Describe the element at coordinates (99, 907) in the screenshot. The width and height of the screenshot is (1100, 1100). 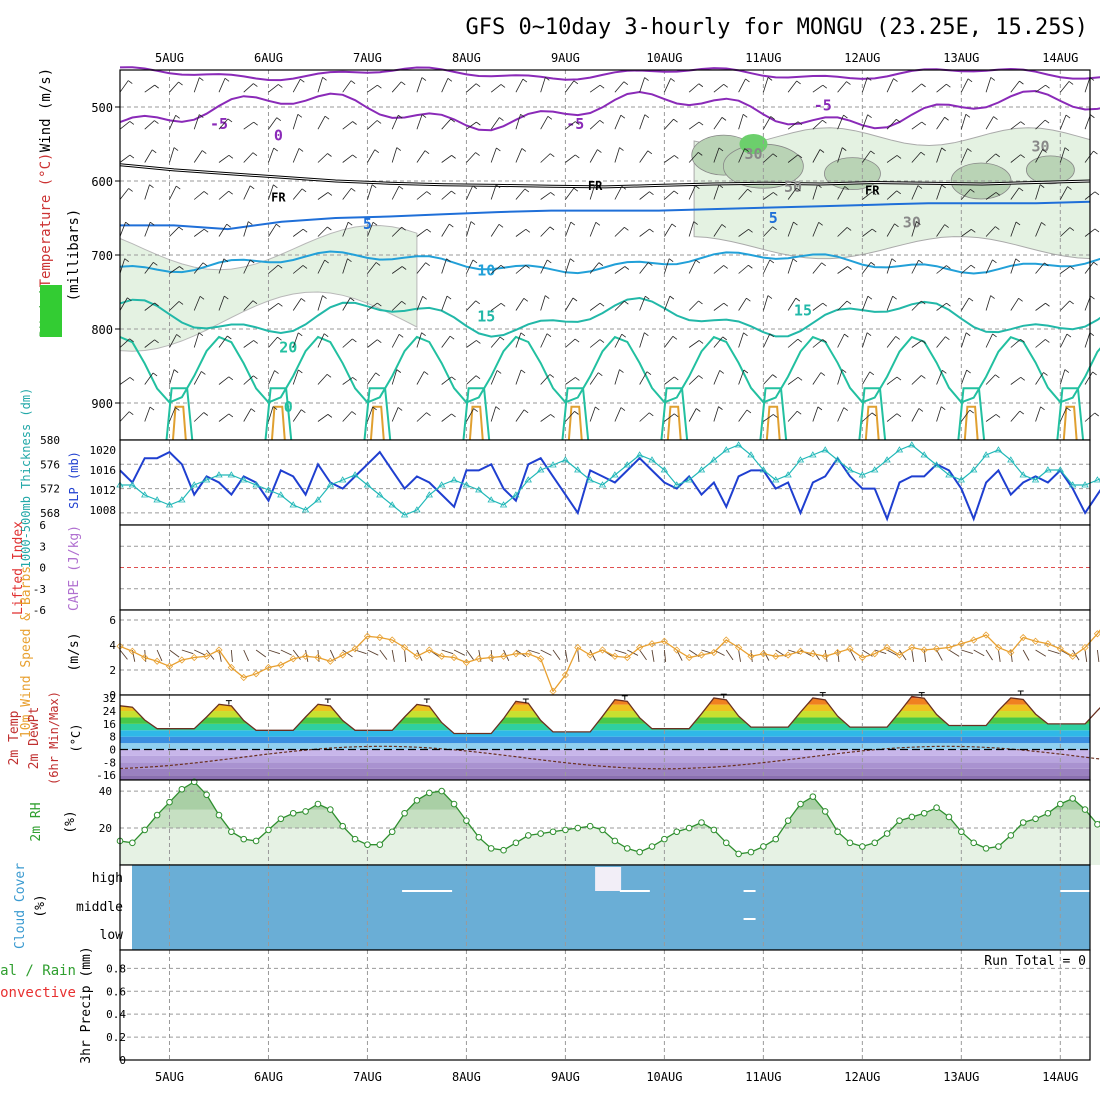
I see `cloud-ytick-label: middle` at that location.